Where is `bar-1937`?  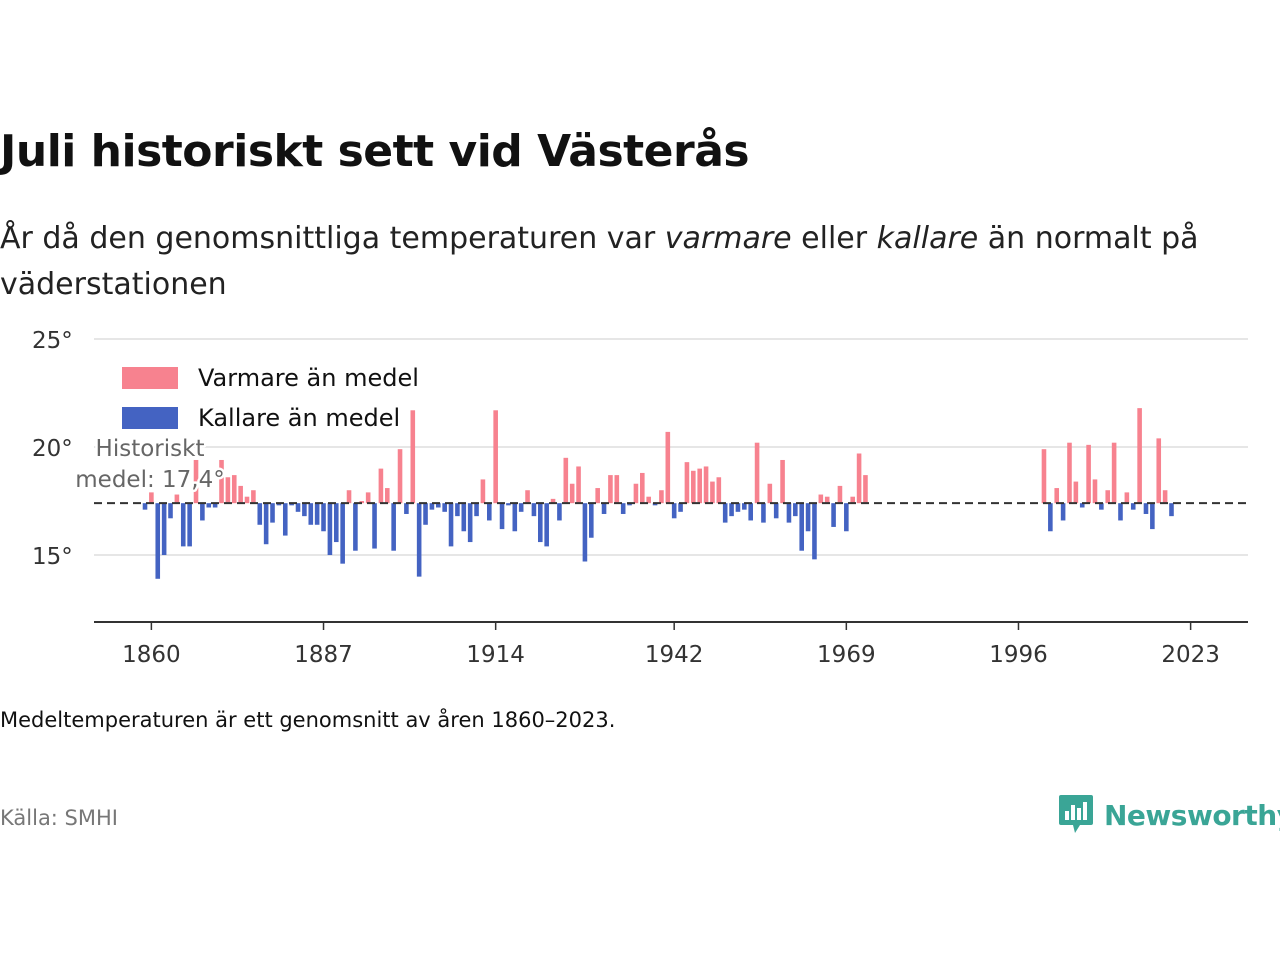 bar-1937 is located at coordinates (642, 488).